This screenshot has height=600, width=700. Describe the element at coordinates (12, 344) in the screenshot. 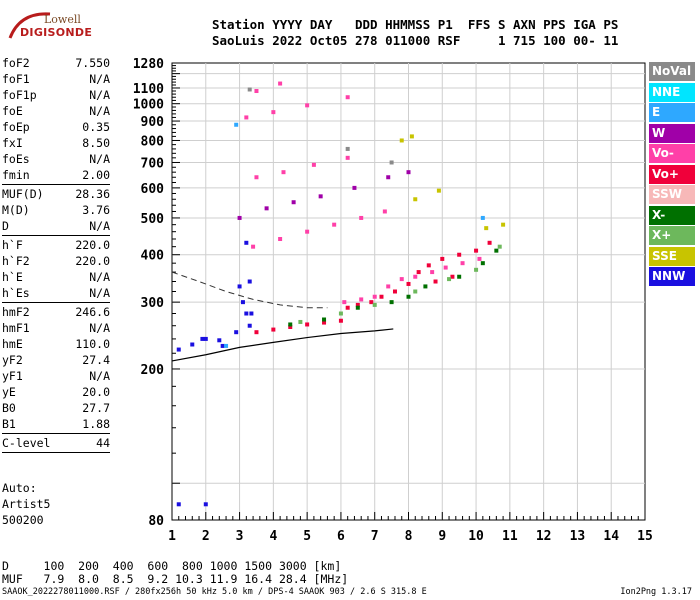

I see `param-name: hmE` at that location.